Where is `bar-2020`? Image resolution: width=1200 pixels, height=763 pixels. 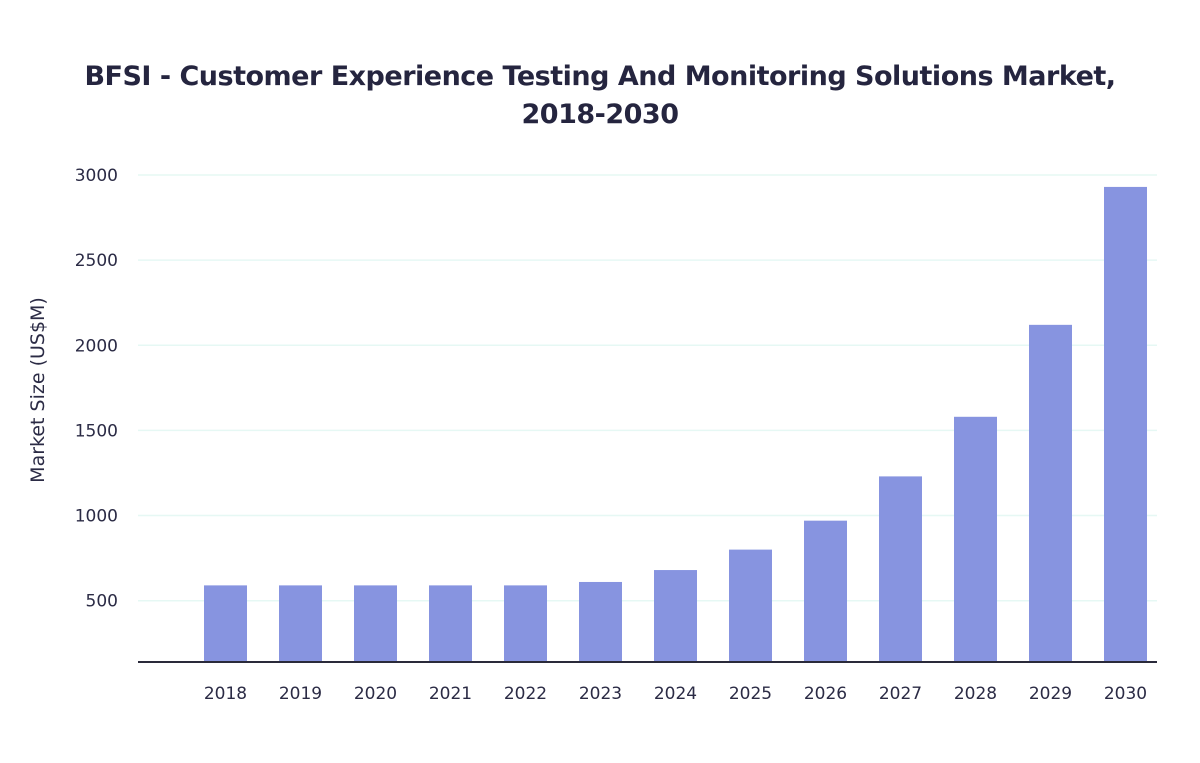 bar-2020 is located at coordinates (375, 623).